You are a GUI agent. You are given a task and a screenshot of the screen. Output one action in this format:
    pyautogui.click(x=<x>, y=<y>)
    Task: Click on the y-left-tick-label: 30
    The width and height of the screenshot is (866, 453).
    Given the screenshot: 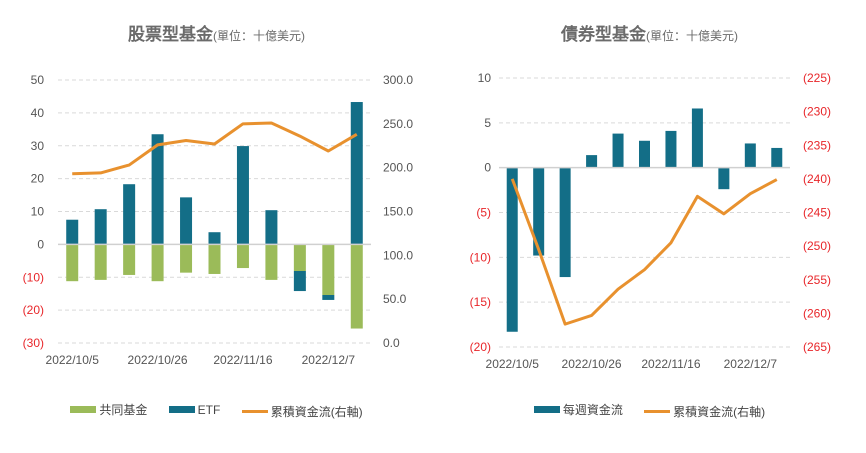 What is the action you would take?
    pyautogui.click(x=38, y=146)
    